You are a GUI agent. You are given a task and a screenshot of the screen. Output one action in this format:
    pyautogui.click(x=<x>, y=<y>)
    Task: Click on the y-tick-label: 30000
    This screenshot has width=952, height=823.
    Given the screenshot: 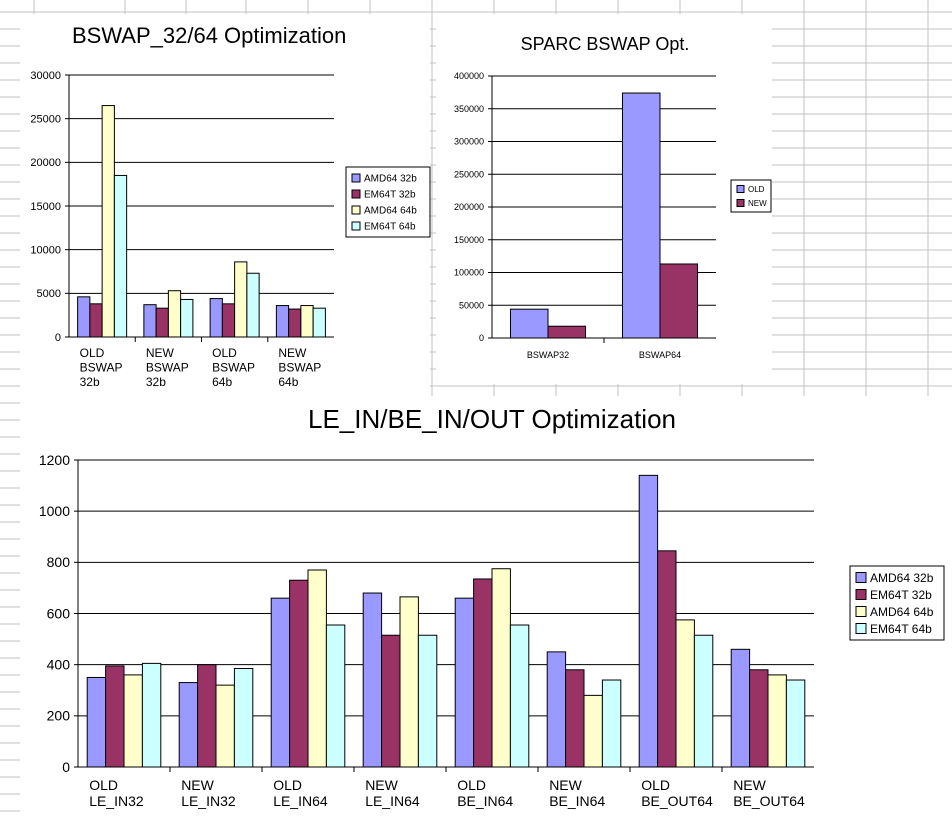 What is the action you would take?
    pyautogui.click(x=45, y=76)
    